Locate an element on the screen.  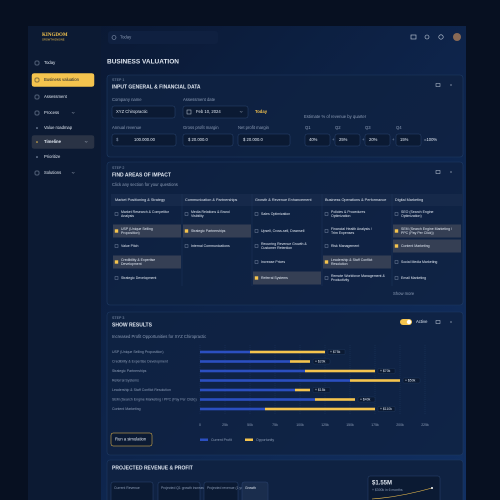
impact-option: Content Marketing is located at coordinates (415, 246).